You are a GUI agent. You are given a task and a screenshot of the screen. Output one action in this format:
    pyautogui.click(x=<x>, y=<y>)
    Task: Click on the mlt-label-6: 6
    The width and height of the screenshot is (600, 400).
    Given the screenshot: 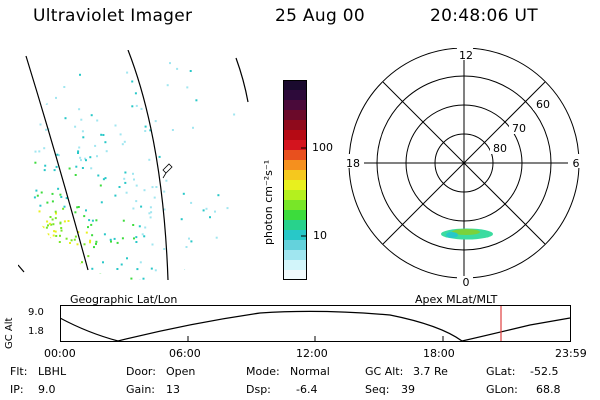 What is the action you would take?
    pyautogui.click(x=576, y=163)
    